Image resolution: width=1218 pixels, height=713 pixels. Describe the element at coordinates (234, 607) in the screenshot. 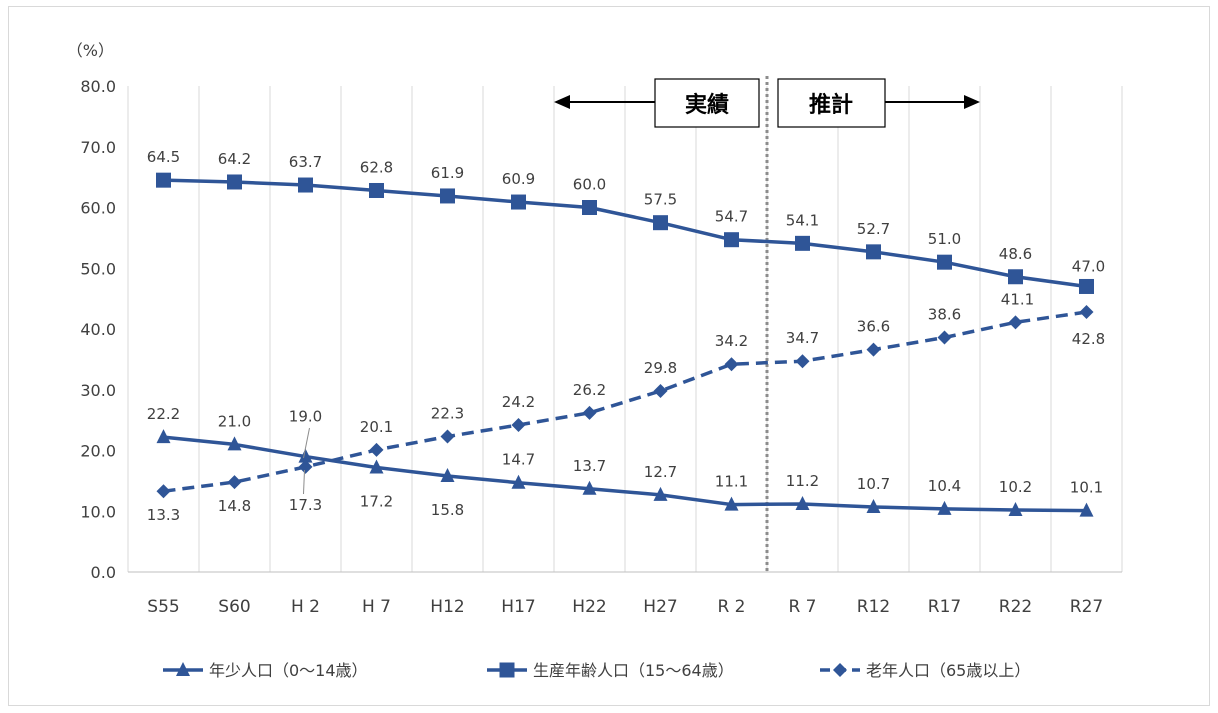

I see `x-tick-label: S60` at that location.